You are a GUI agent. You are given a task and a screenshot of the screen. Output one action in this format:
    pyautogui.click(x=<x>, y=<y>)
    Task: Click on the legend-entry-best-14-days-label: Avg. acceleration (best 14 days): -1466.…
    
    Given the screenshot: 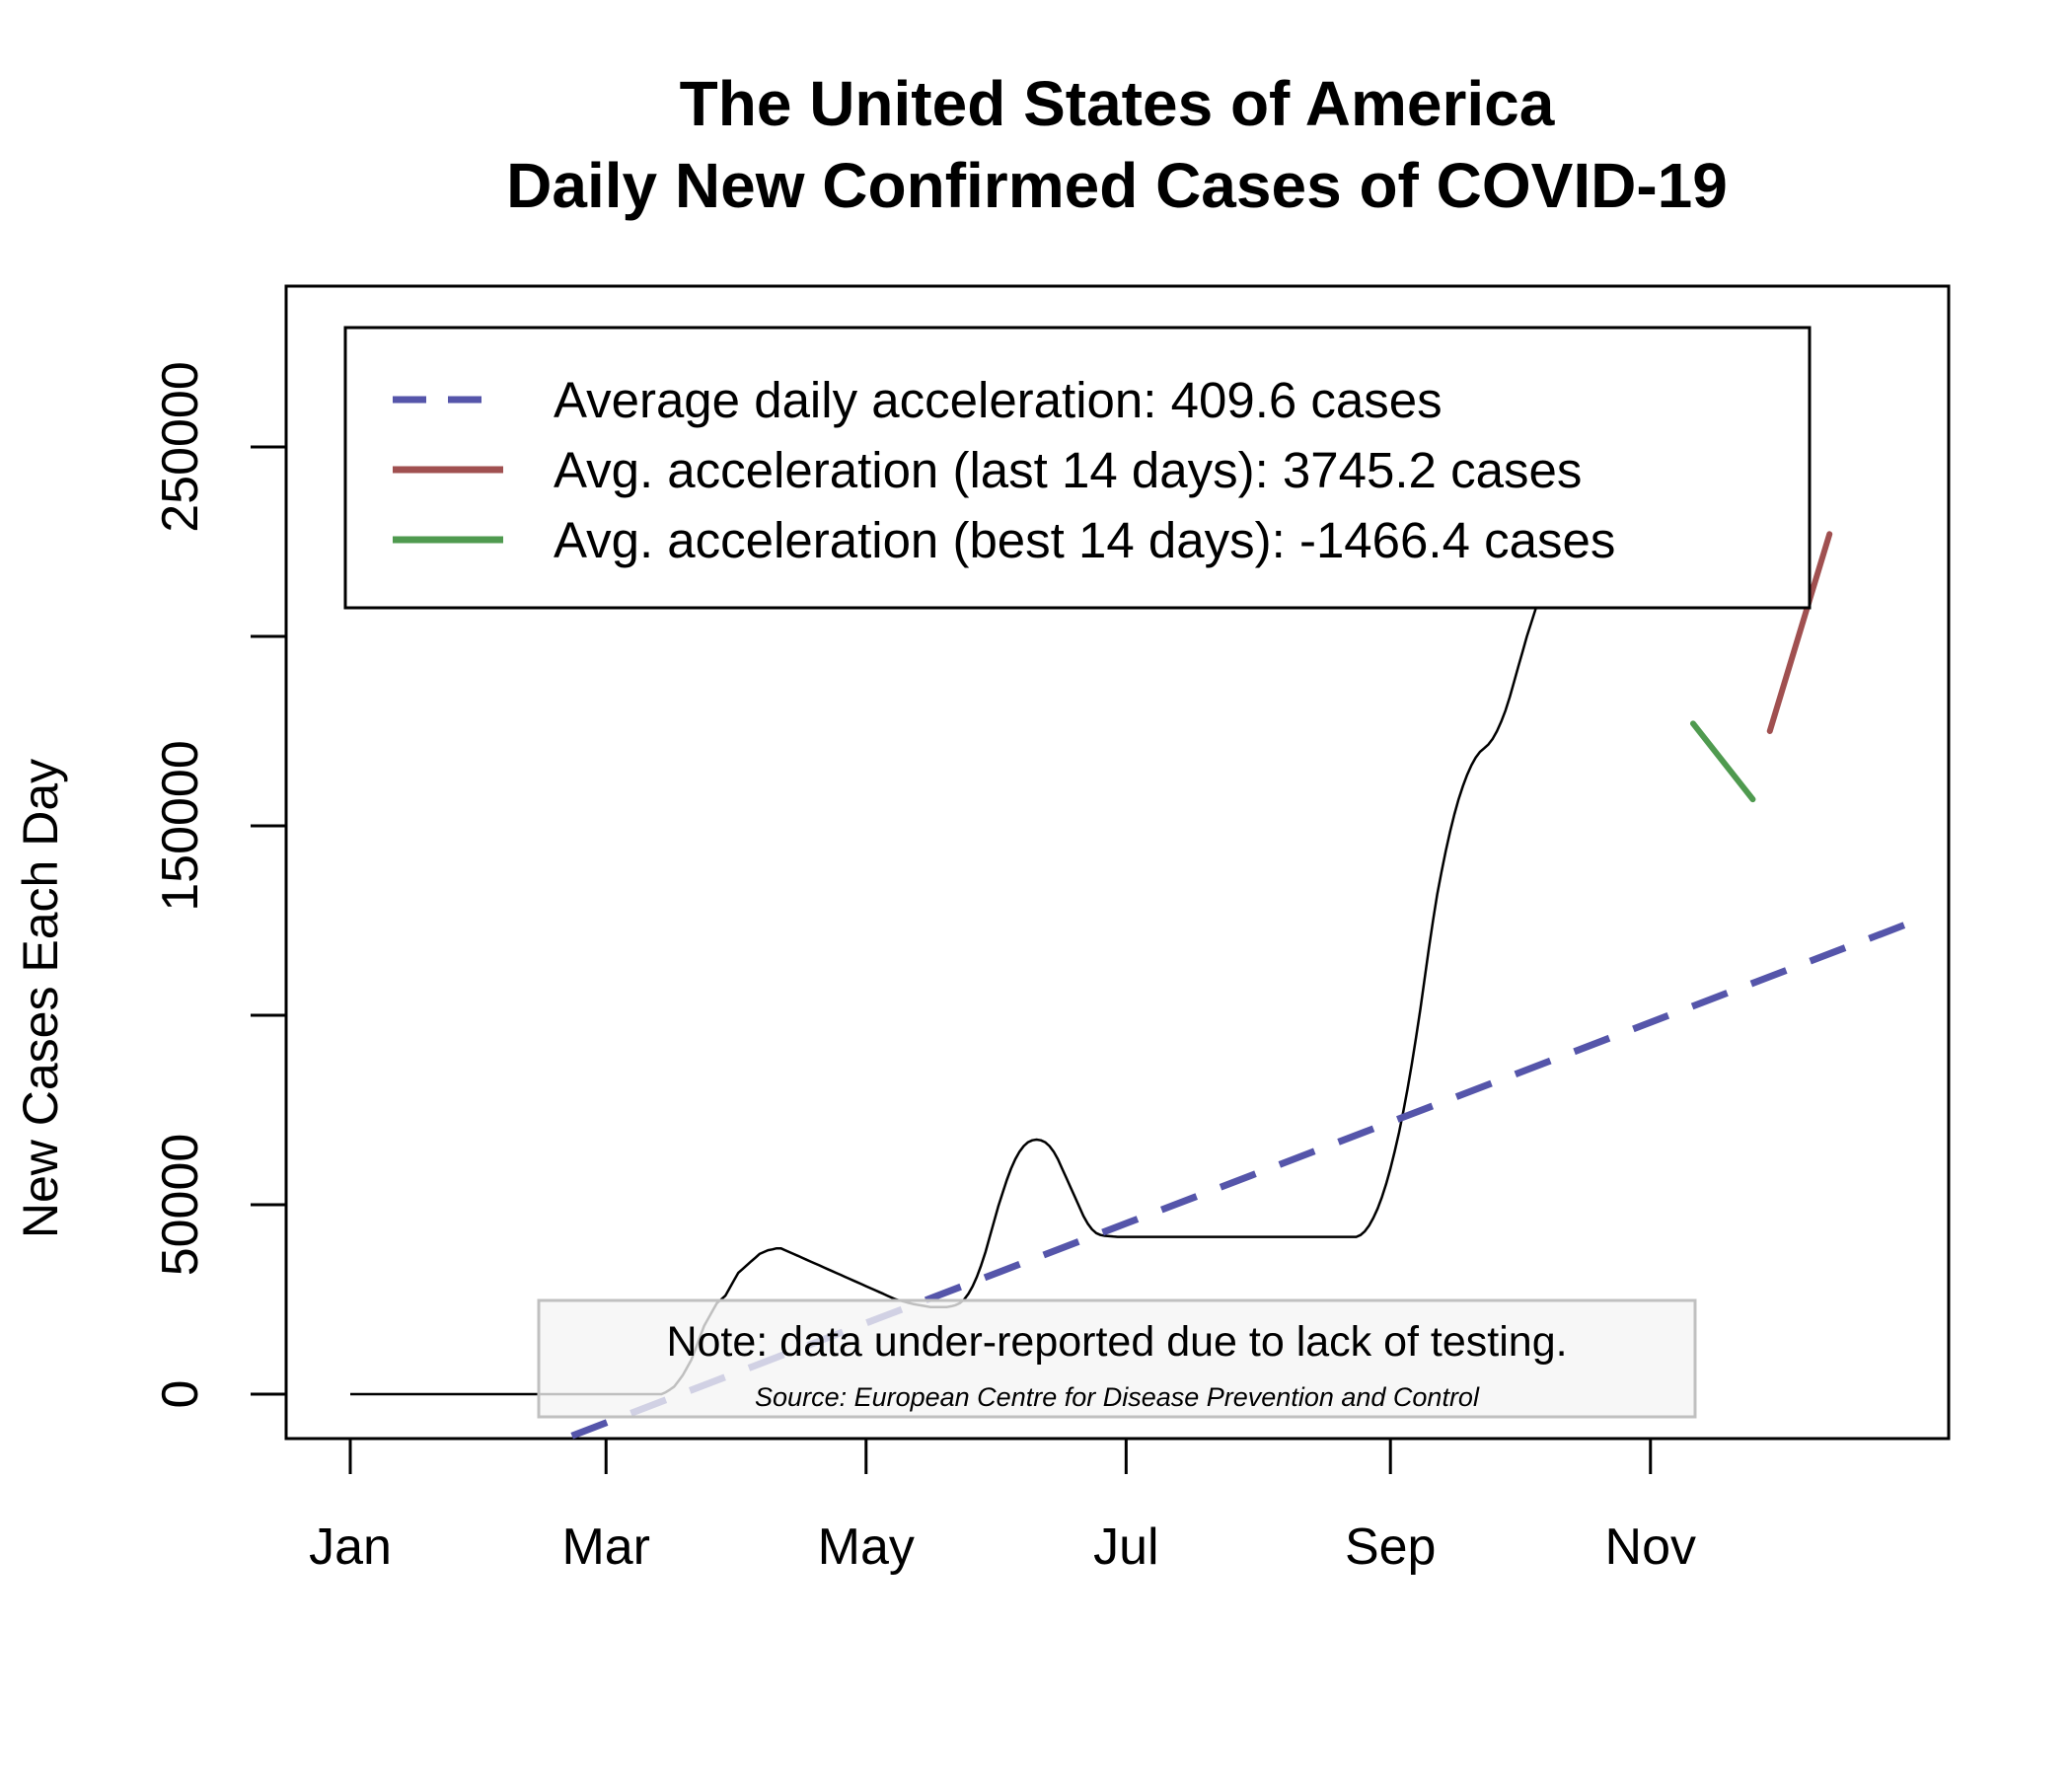 What is the action you would take?
    pyautogui.click(x=1084, y=540)
    